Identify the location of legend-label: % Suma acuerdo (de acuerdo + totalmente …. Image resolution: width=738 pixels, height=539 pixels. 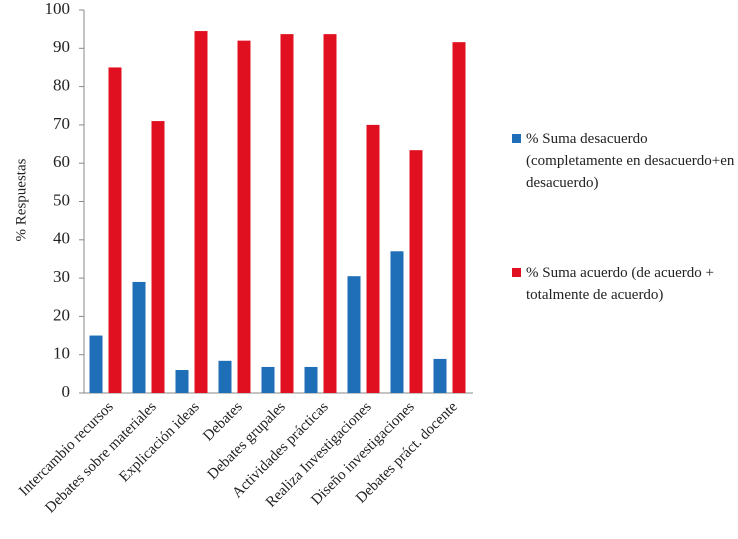
(620, 284).